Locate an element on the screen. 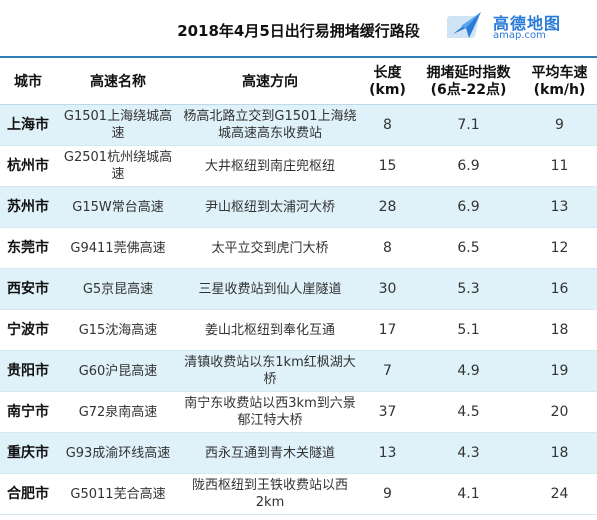 This screenshot has width=597, height=520. cell-index: 5.1 is located at coordinates (468, 330).